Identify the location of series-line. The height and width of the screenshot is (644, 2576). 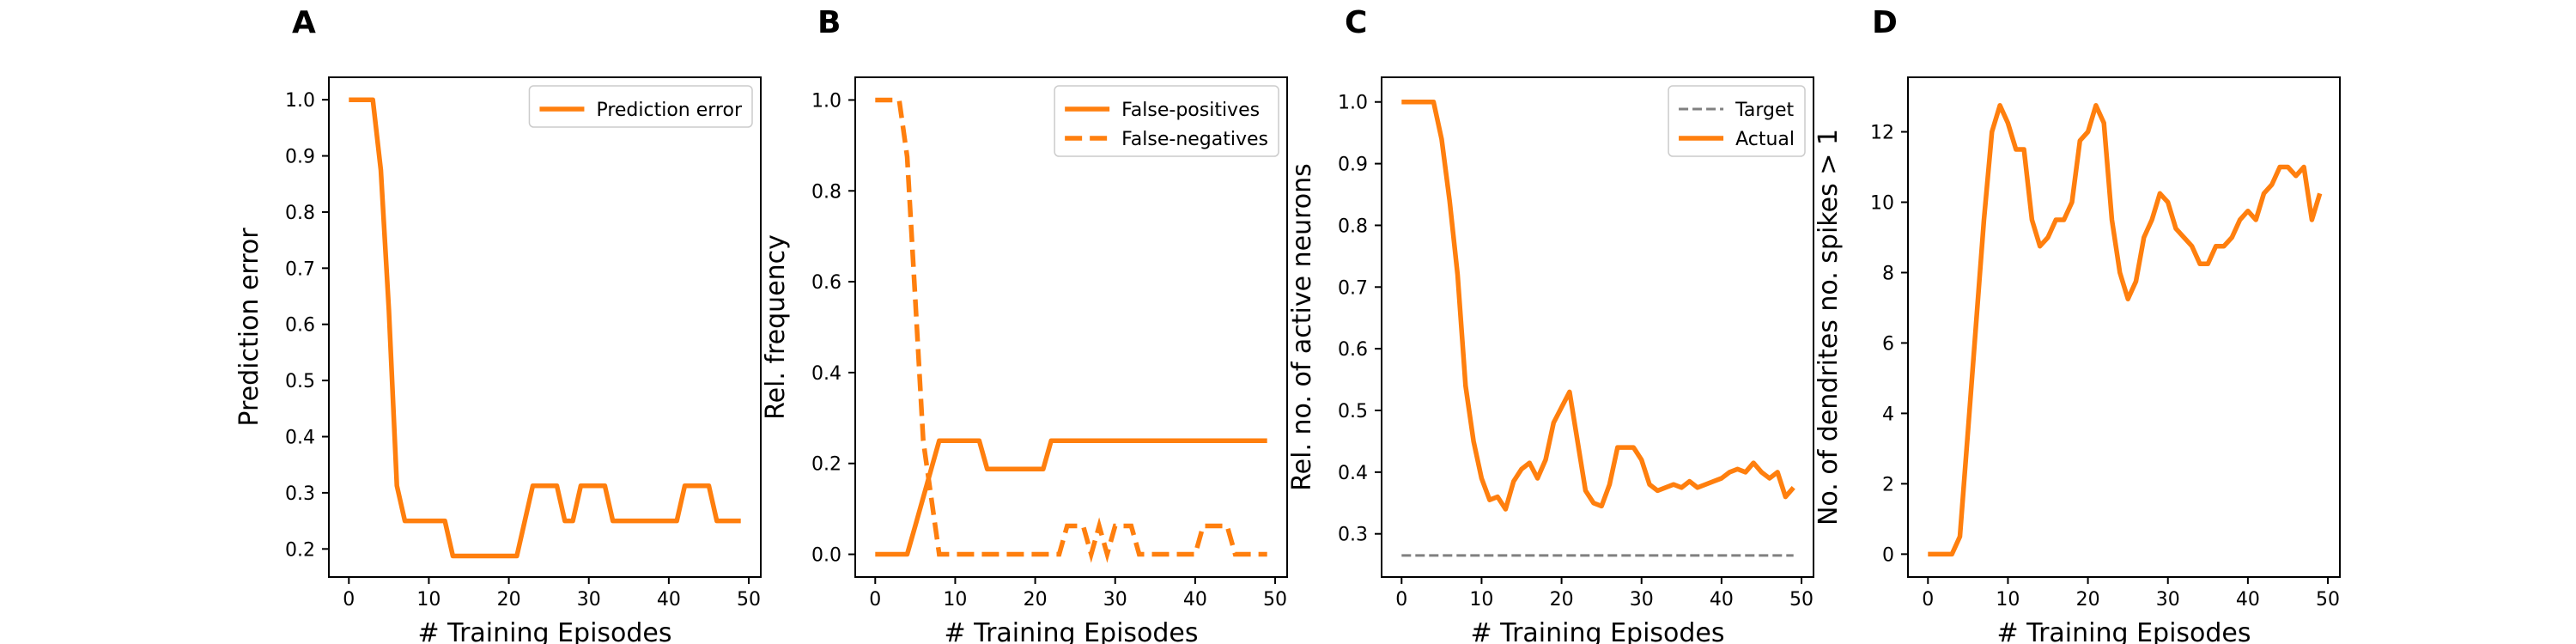
(2126, 330).